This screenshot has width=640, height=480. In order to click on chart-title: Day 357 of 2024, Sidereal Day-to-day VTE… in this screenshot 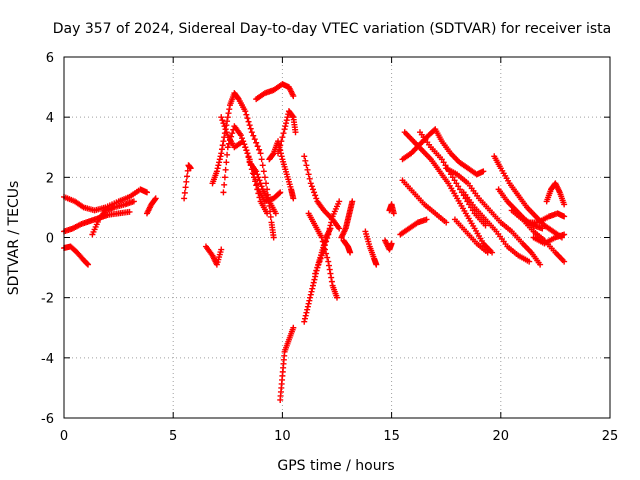, I will do `click(332, 29)`.